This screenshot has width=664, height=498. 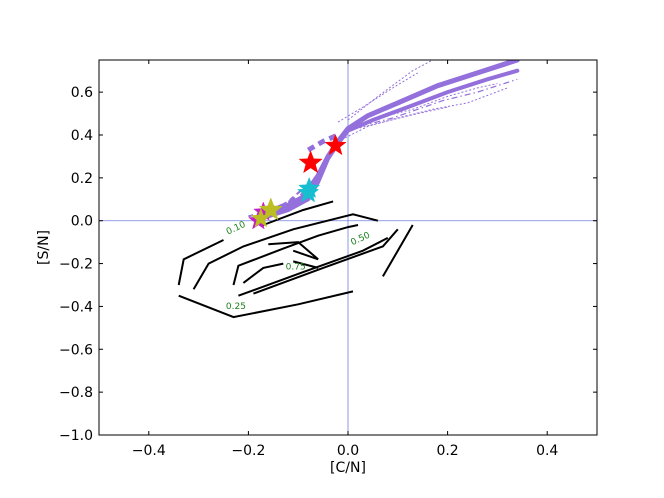 I want to click on x-tick-label: 0.2, so click(x=447, y=451).